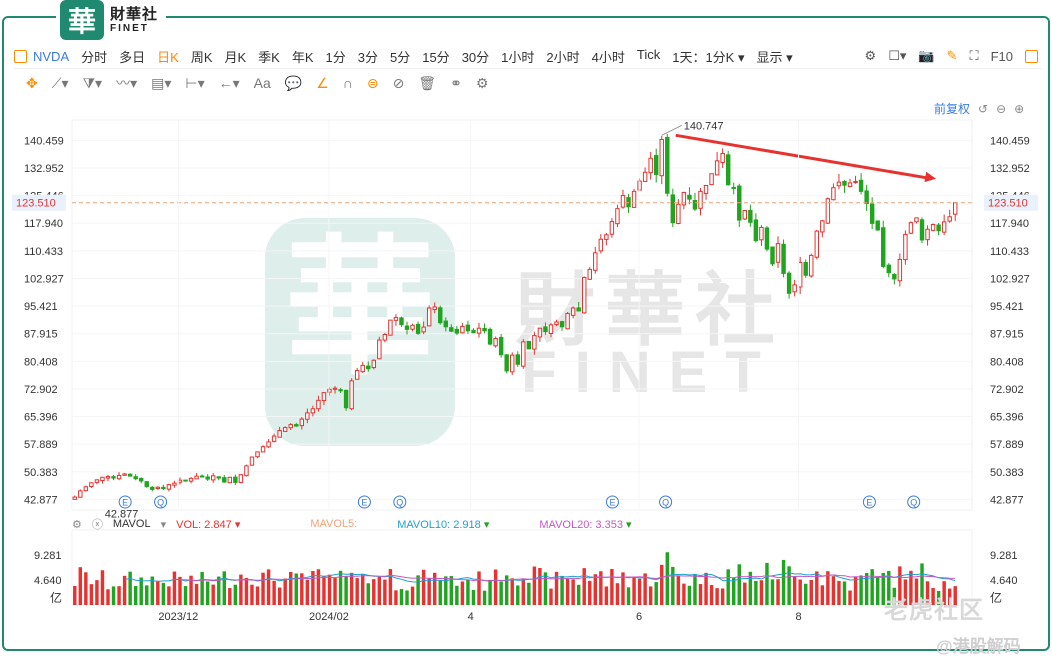 The image size is (1052, 669). I want to click on x-tick: 6, so click(639, 617).